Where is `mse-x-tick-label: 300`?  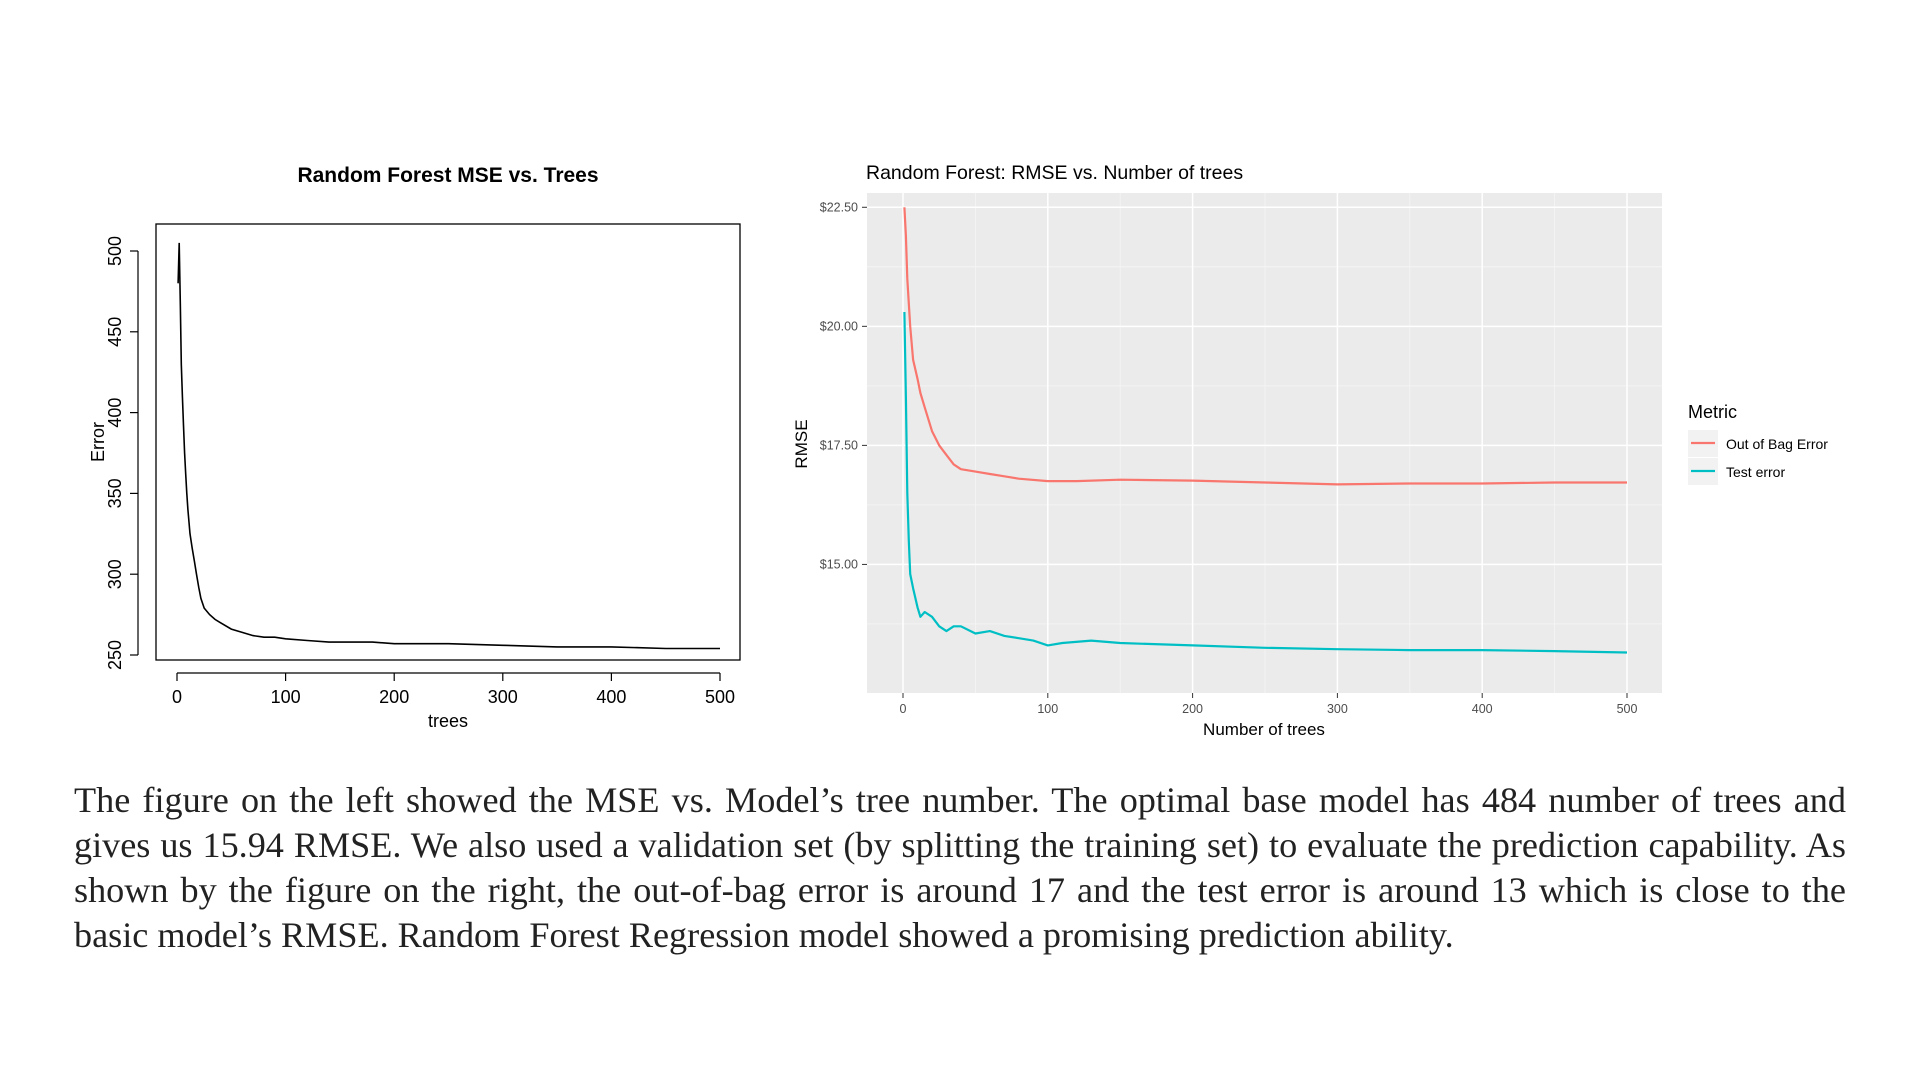 mse-x-tick-label: 300 is located at coordinates (503, 697).